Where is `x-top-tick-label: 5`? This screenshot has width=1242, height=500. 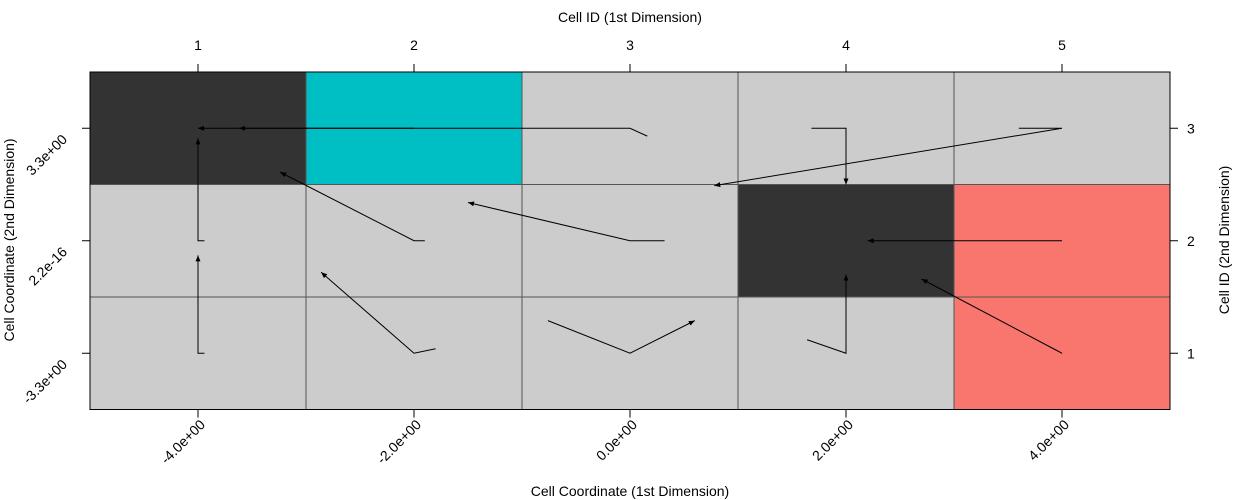
x-top-tick-label: 5 is located at coordinates (1062, 45).